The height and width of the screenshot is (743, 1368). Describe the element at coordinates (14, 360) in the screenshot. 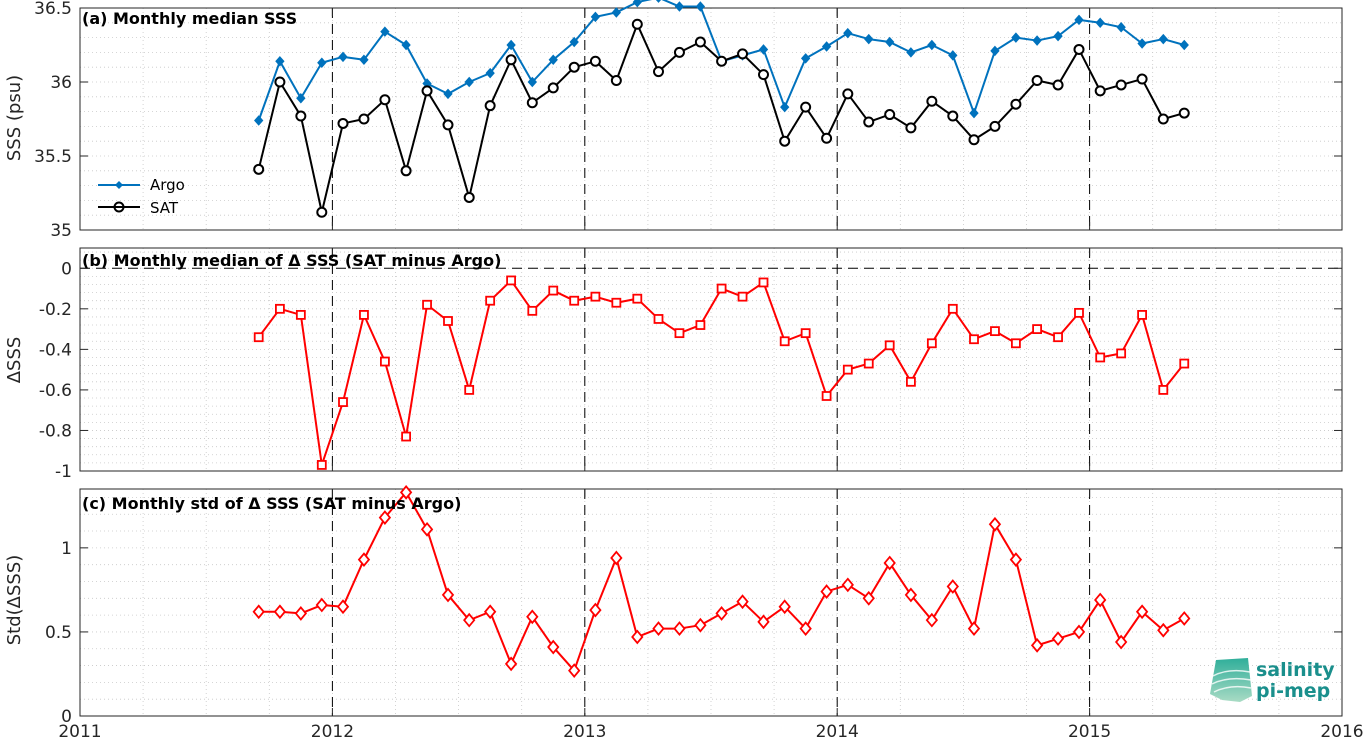

I see `panel-b-ylabel: ΔSSS` at that location.